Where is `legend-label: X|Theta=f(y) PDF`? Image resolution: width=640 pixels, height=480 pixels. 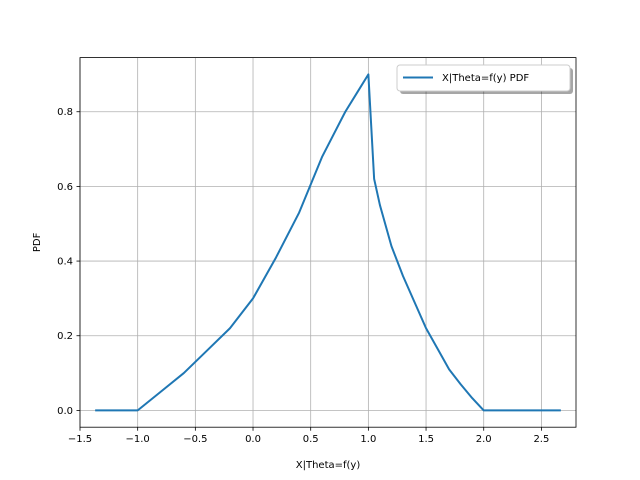
legend-label: X|Theta=f(y) PDF is located at coordinates (485, 78).